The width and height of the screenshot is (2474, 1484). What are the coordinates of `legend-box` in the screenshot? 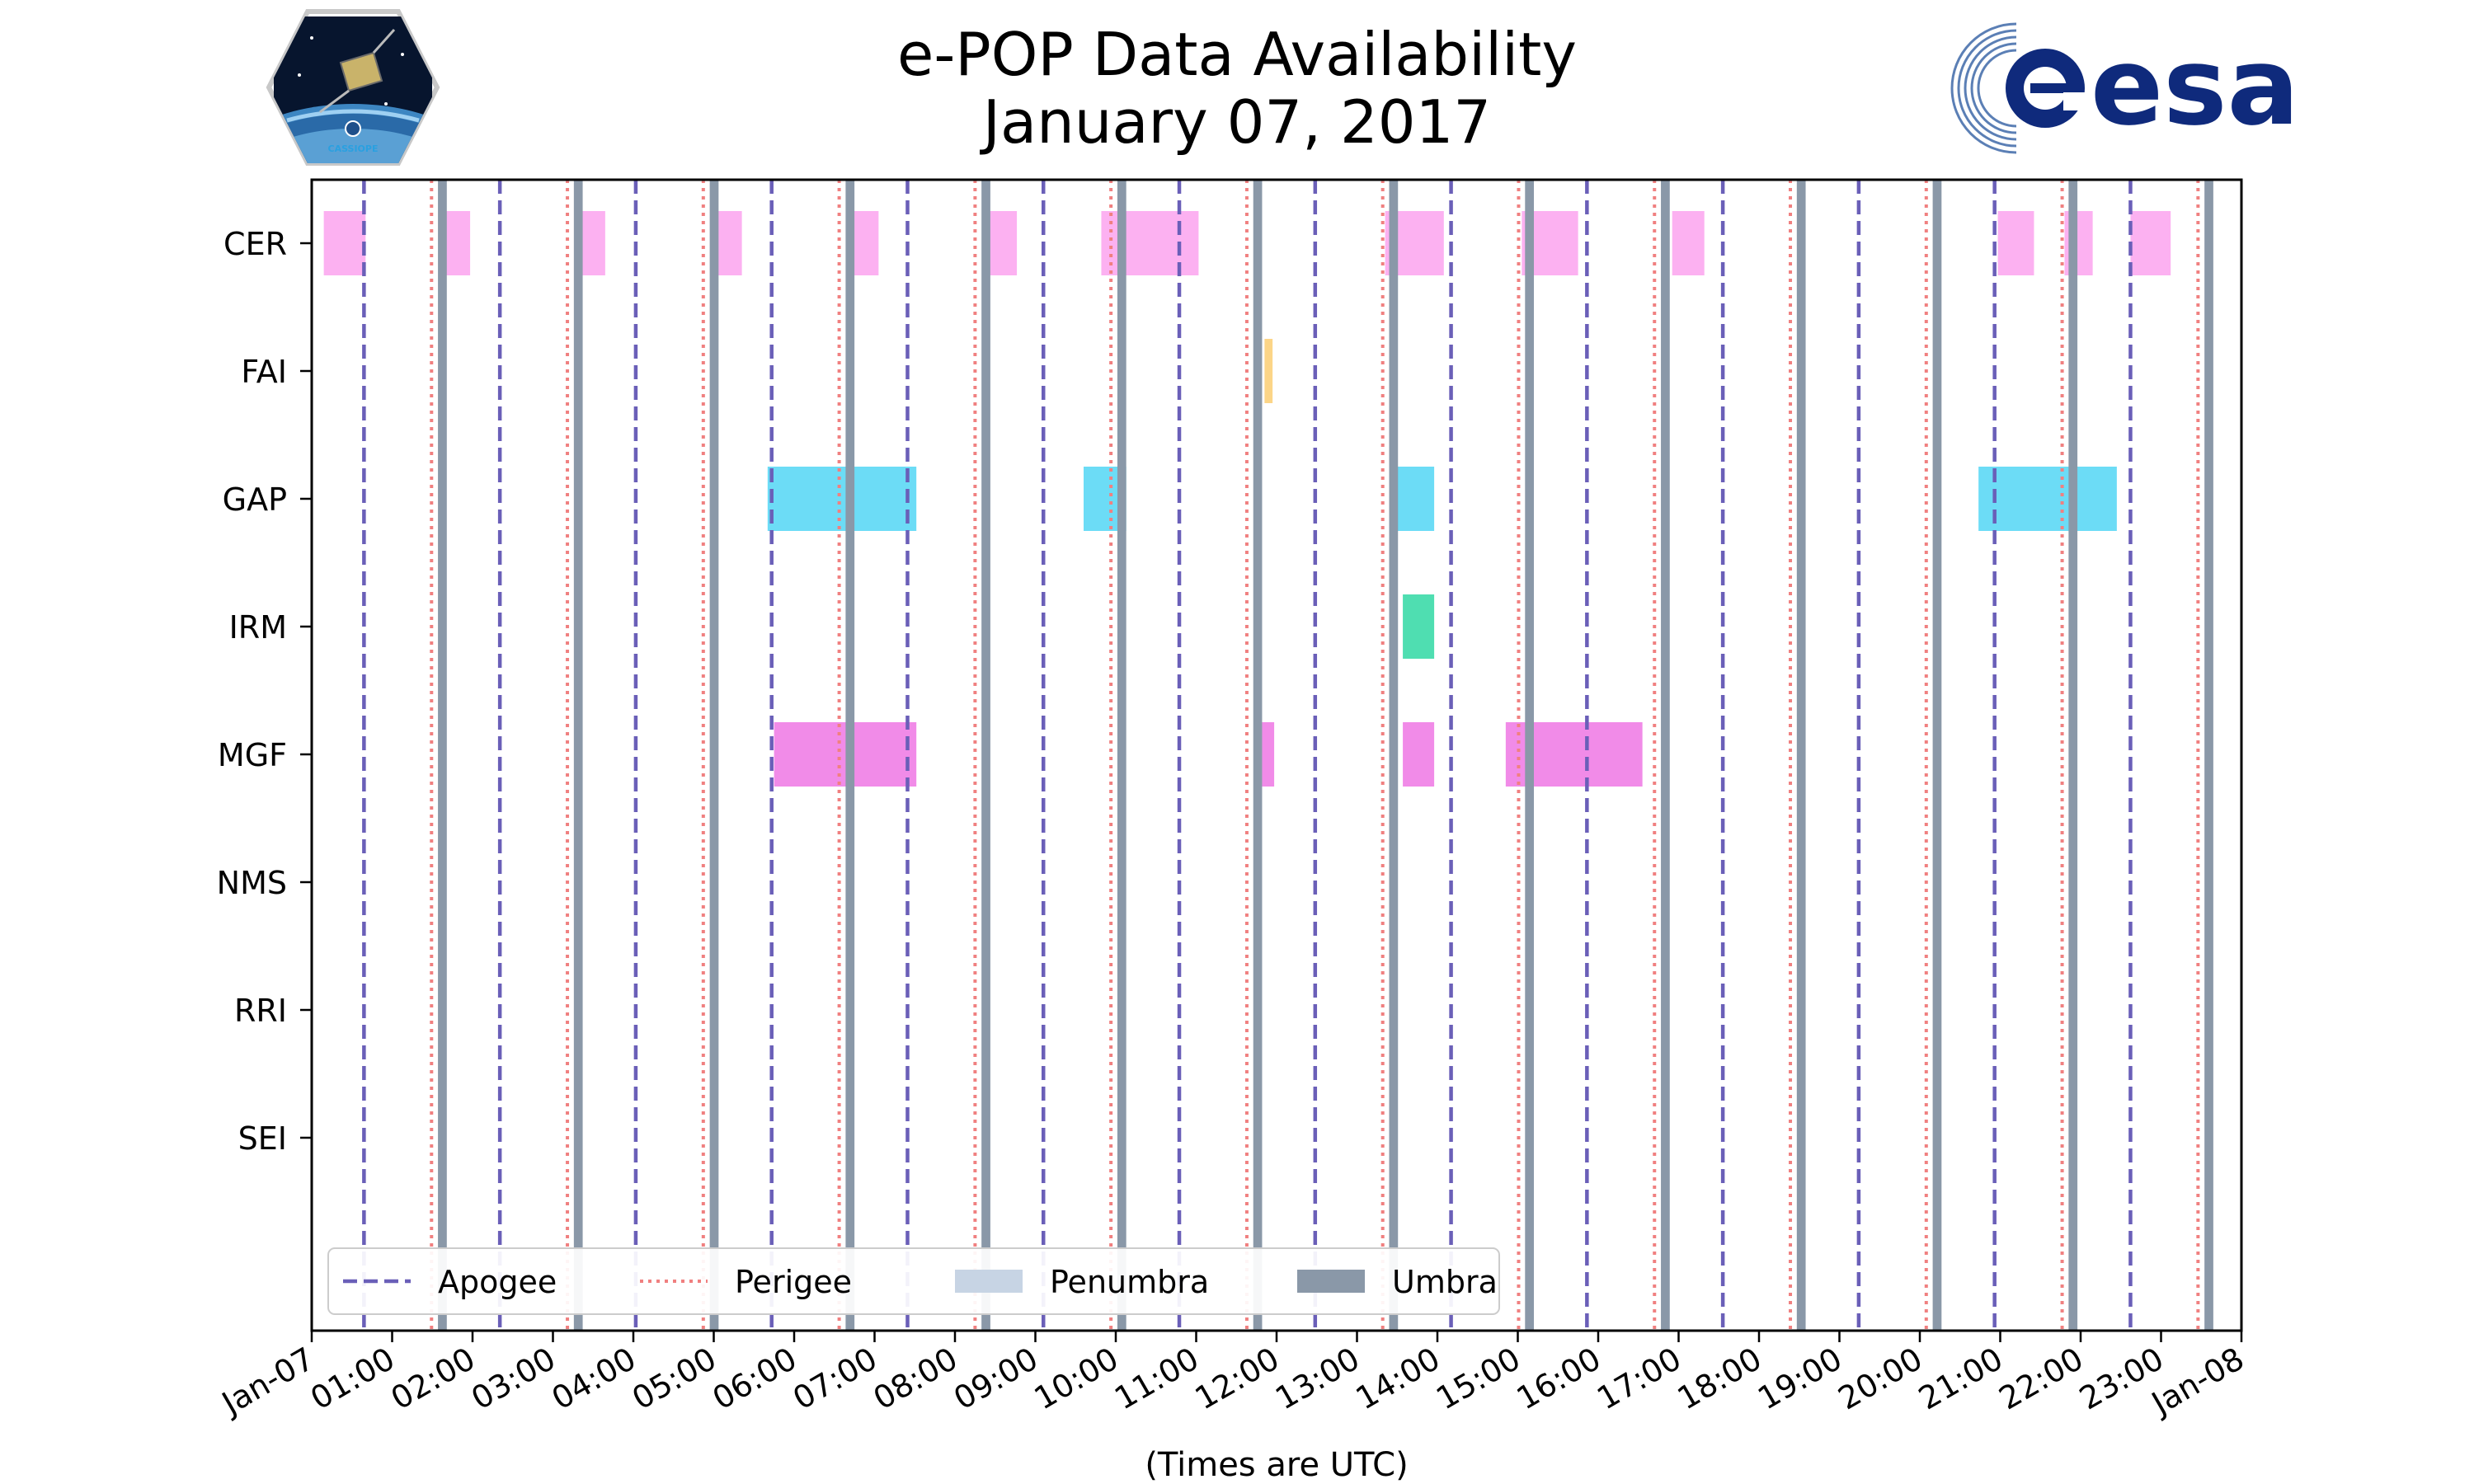 It's located at (913, 1281).